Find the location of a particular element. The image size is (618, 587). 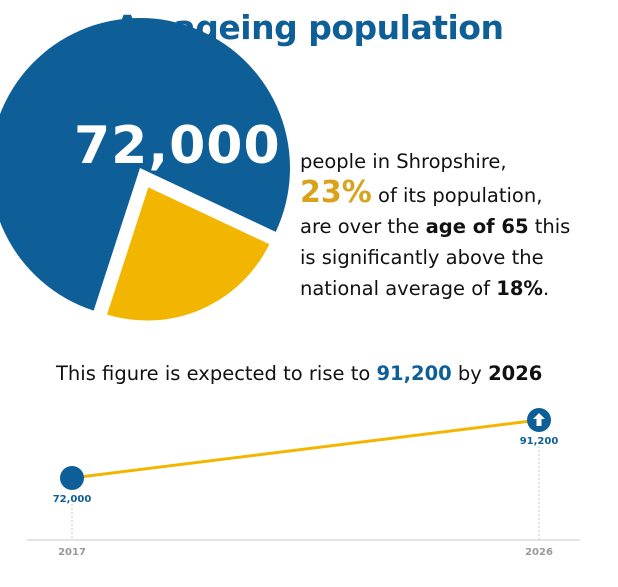

projection-value: 91,200 is located at coordinates (414, 373).